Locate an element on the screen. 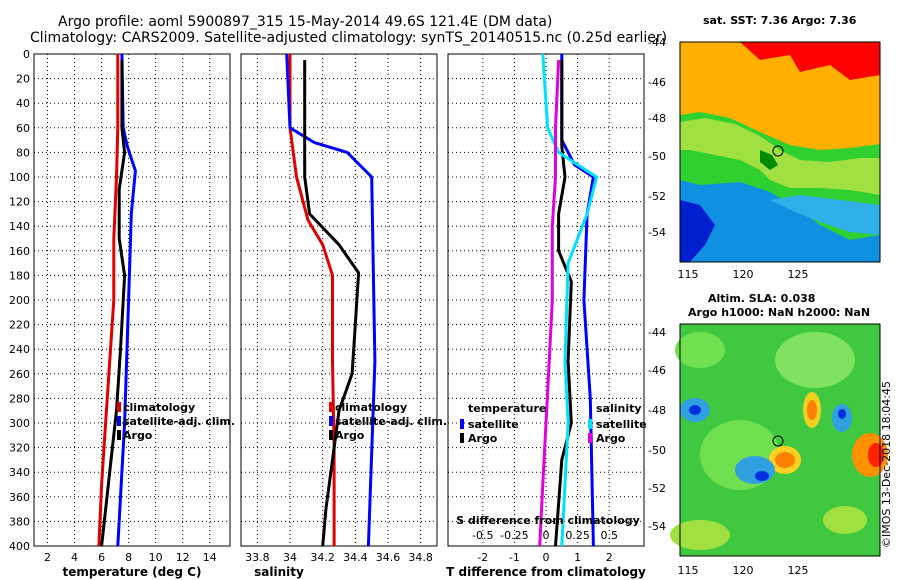  sla-high-core is located at coordinates (785, 460).